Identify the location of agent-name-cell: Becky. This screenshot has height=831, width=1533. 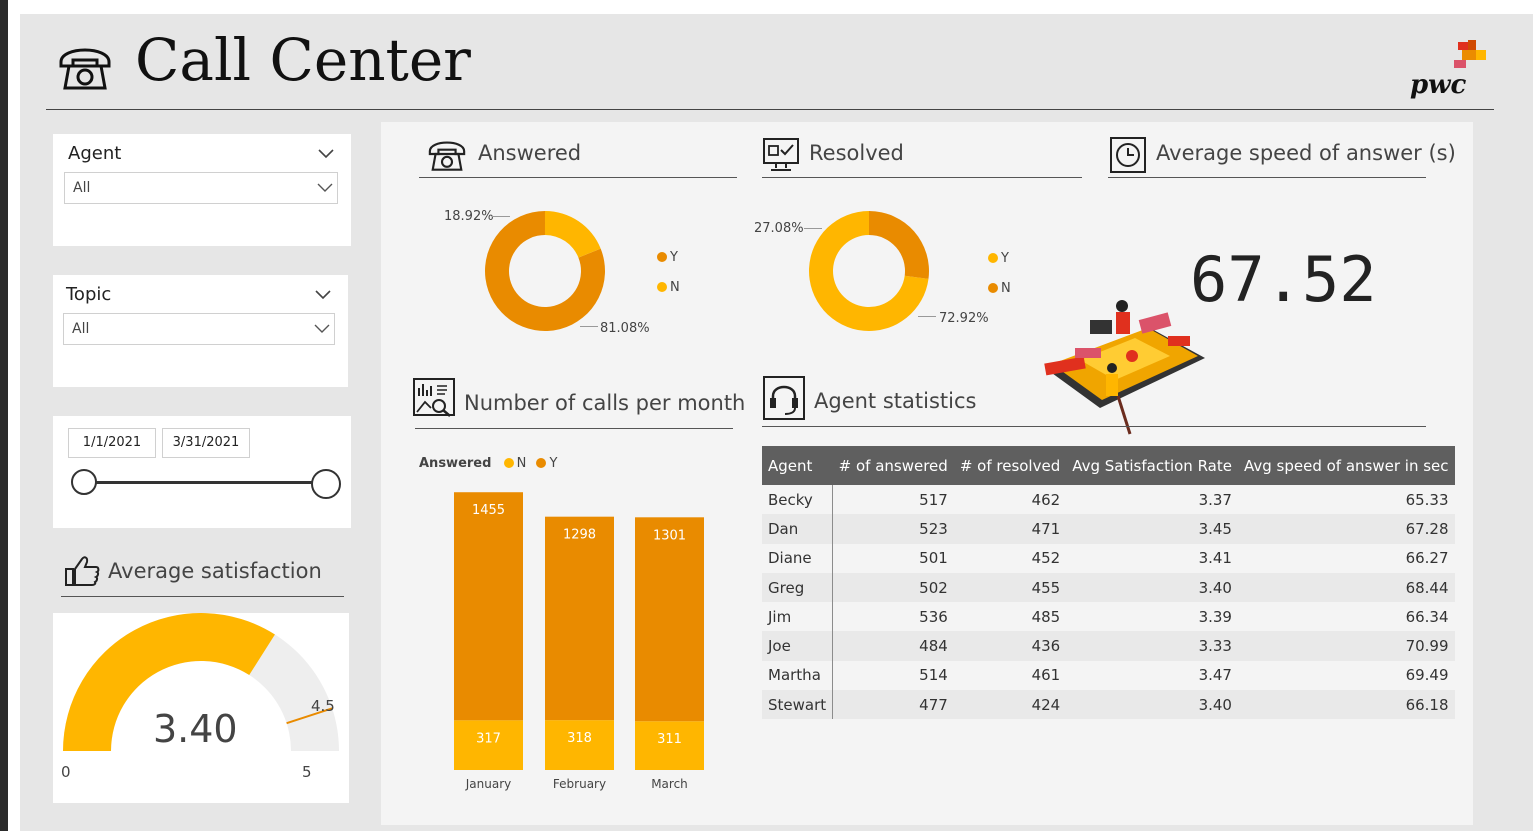
(798, 500).